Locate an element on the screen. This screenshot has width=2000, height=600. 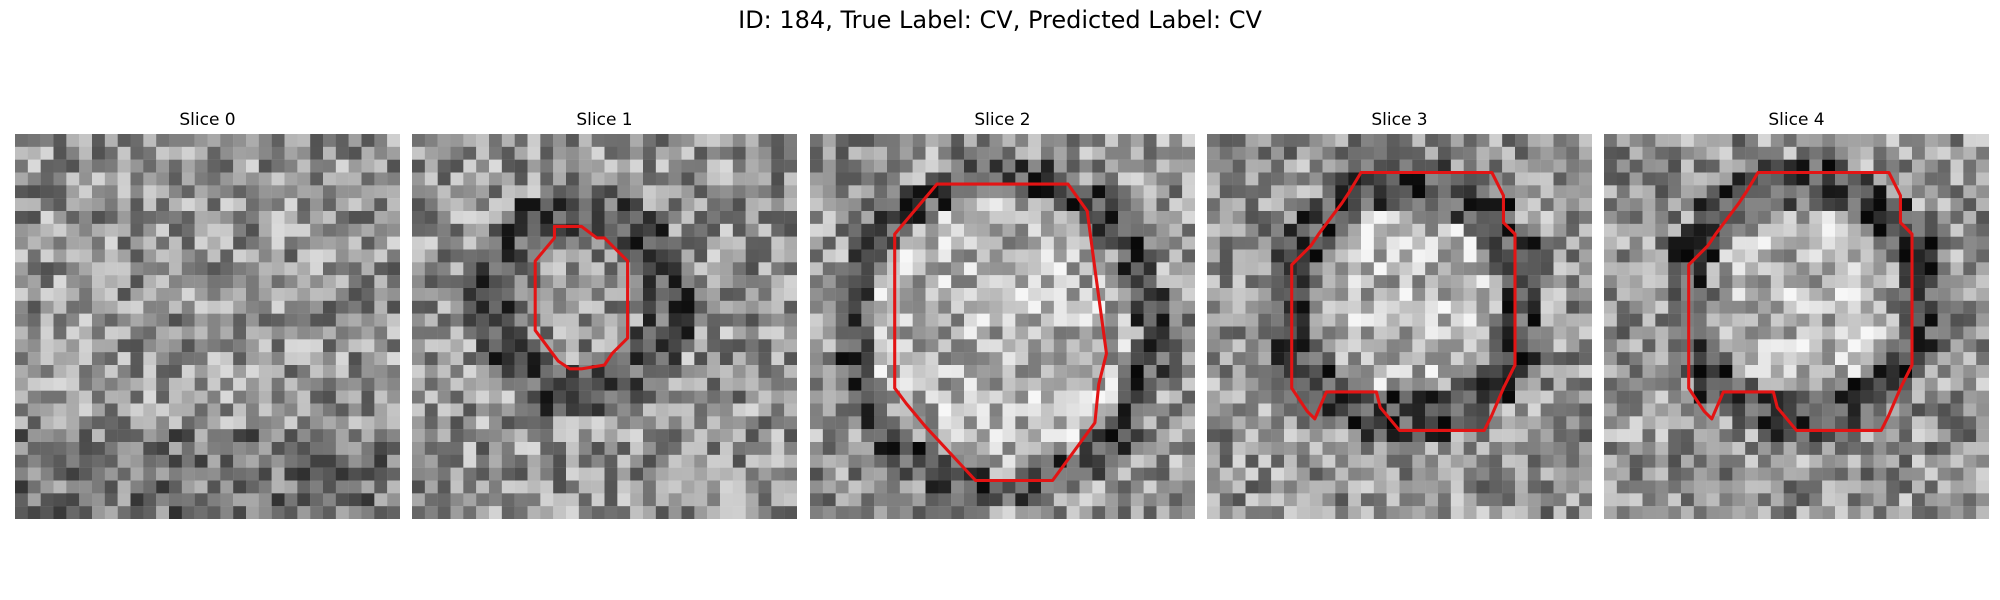
slice-title: Slice 3 is located at coordinates (1399, 120).